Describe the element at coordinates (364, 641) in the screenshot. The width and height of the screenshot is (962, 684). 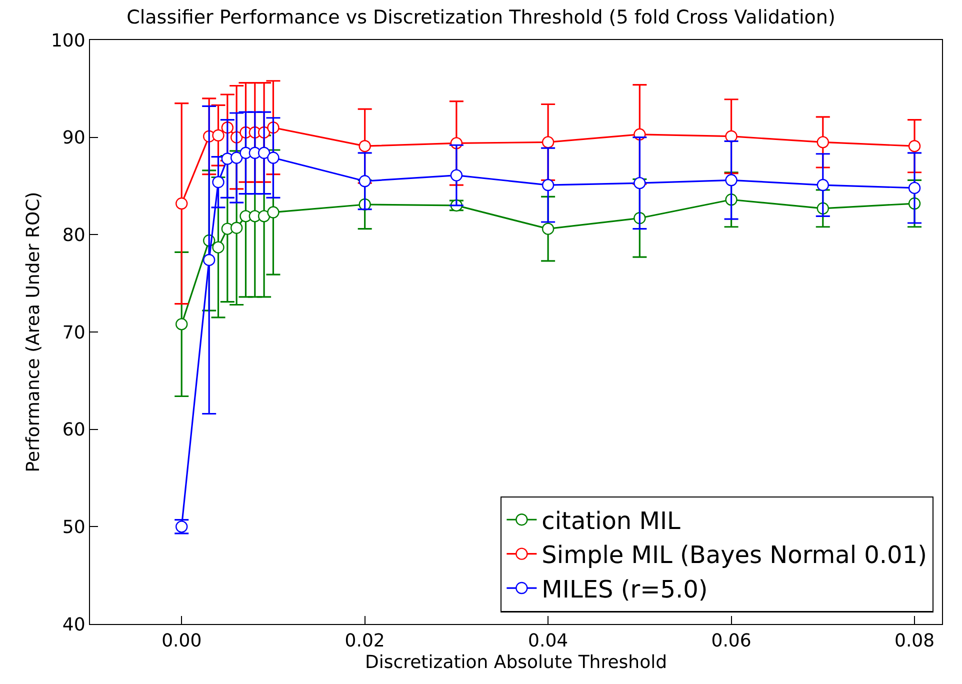
I see `x-tick-label: 0.02` at that location.